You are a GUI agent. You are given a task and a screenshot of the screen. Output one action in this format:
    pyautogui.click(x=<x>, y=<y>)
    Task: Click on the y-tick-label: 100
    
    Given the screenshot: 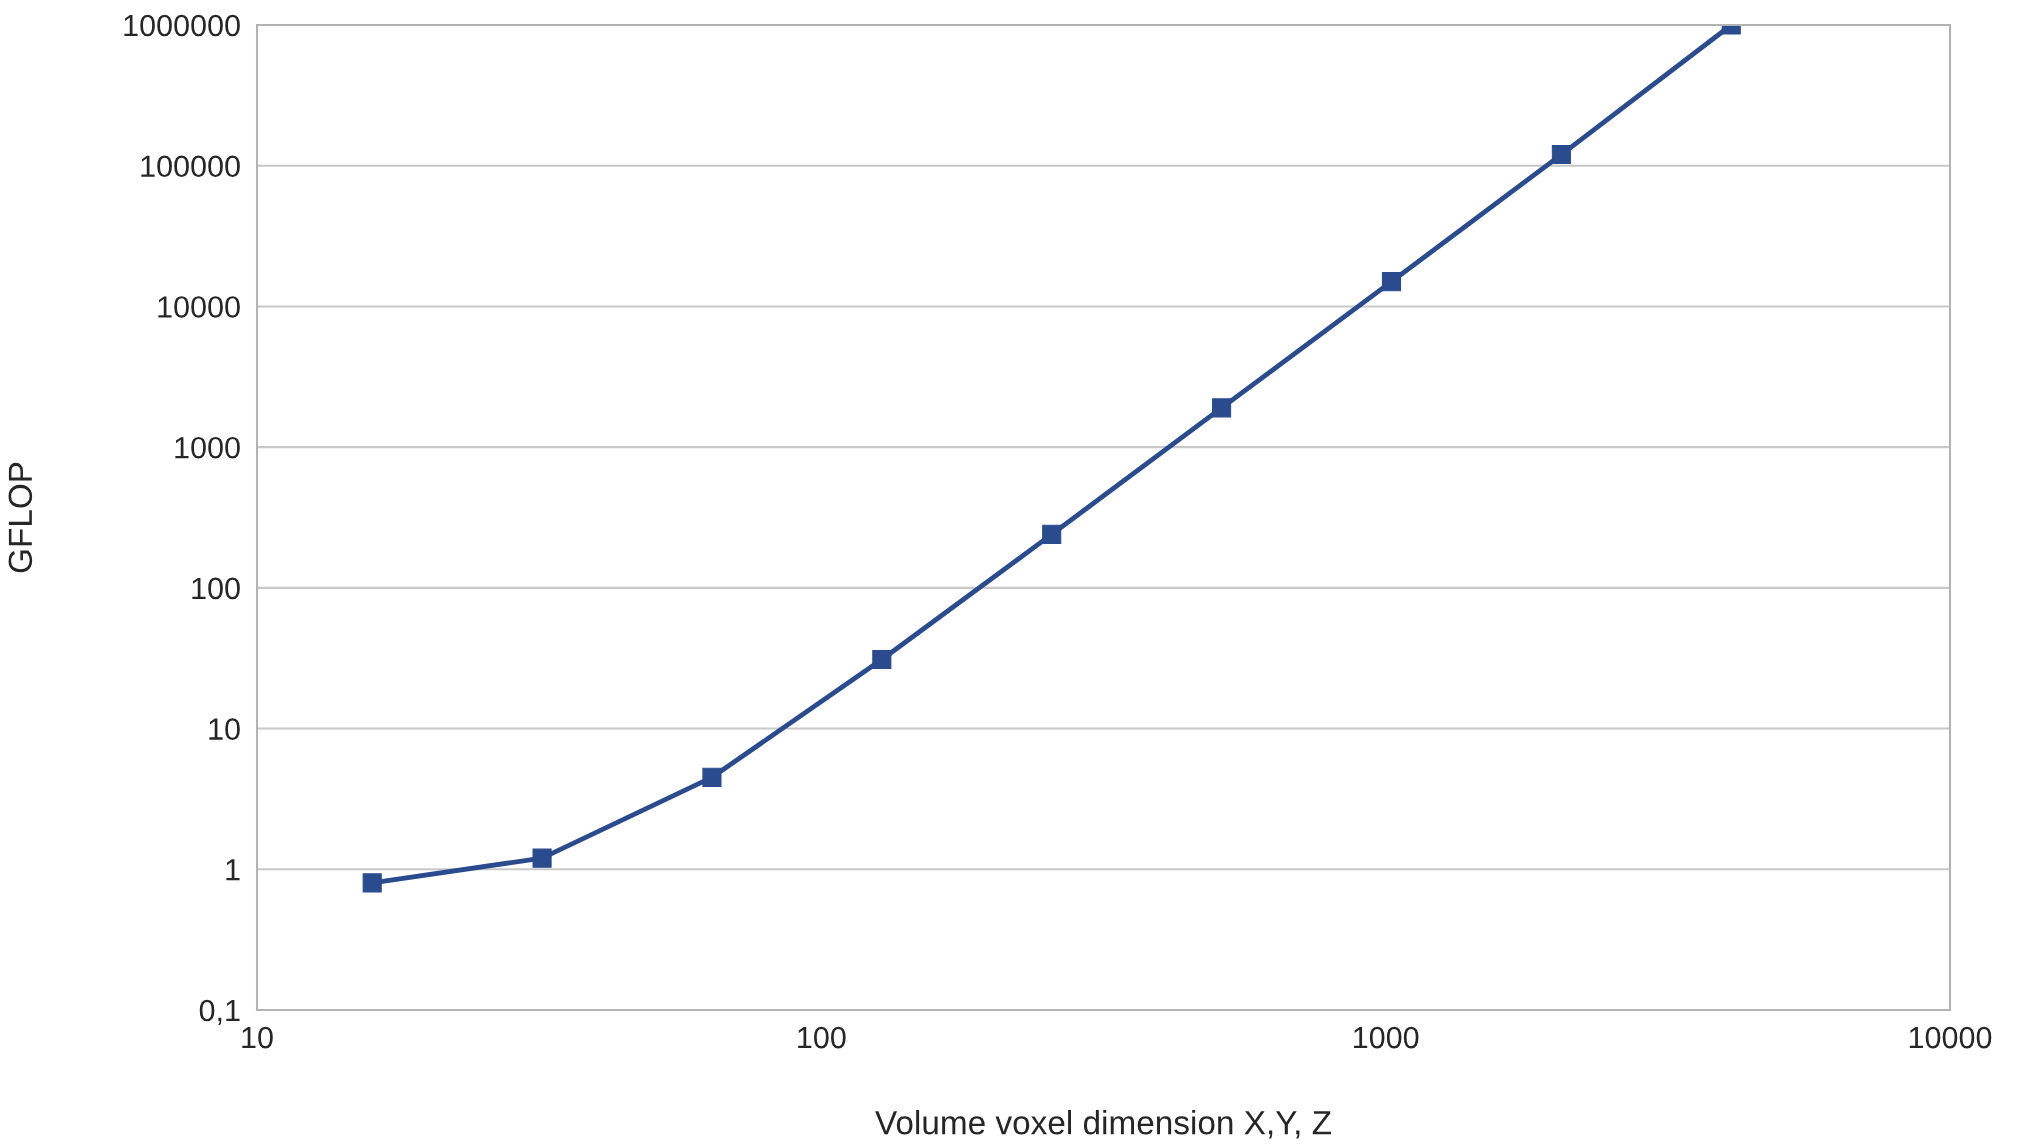 What is the action you would take?
    pyautogui.click(x=216, y=588)
    